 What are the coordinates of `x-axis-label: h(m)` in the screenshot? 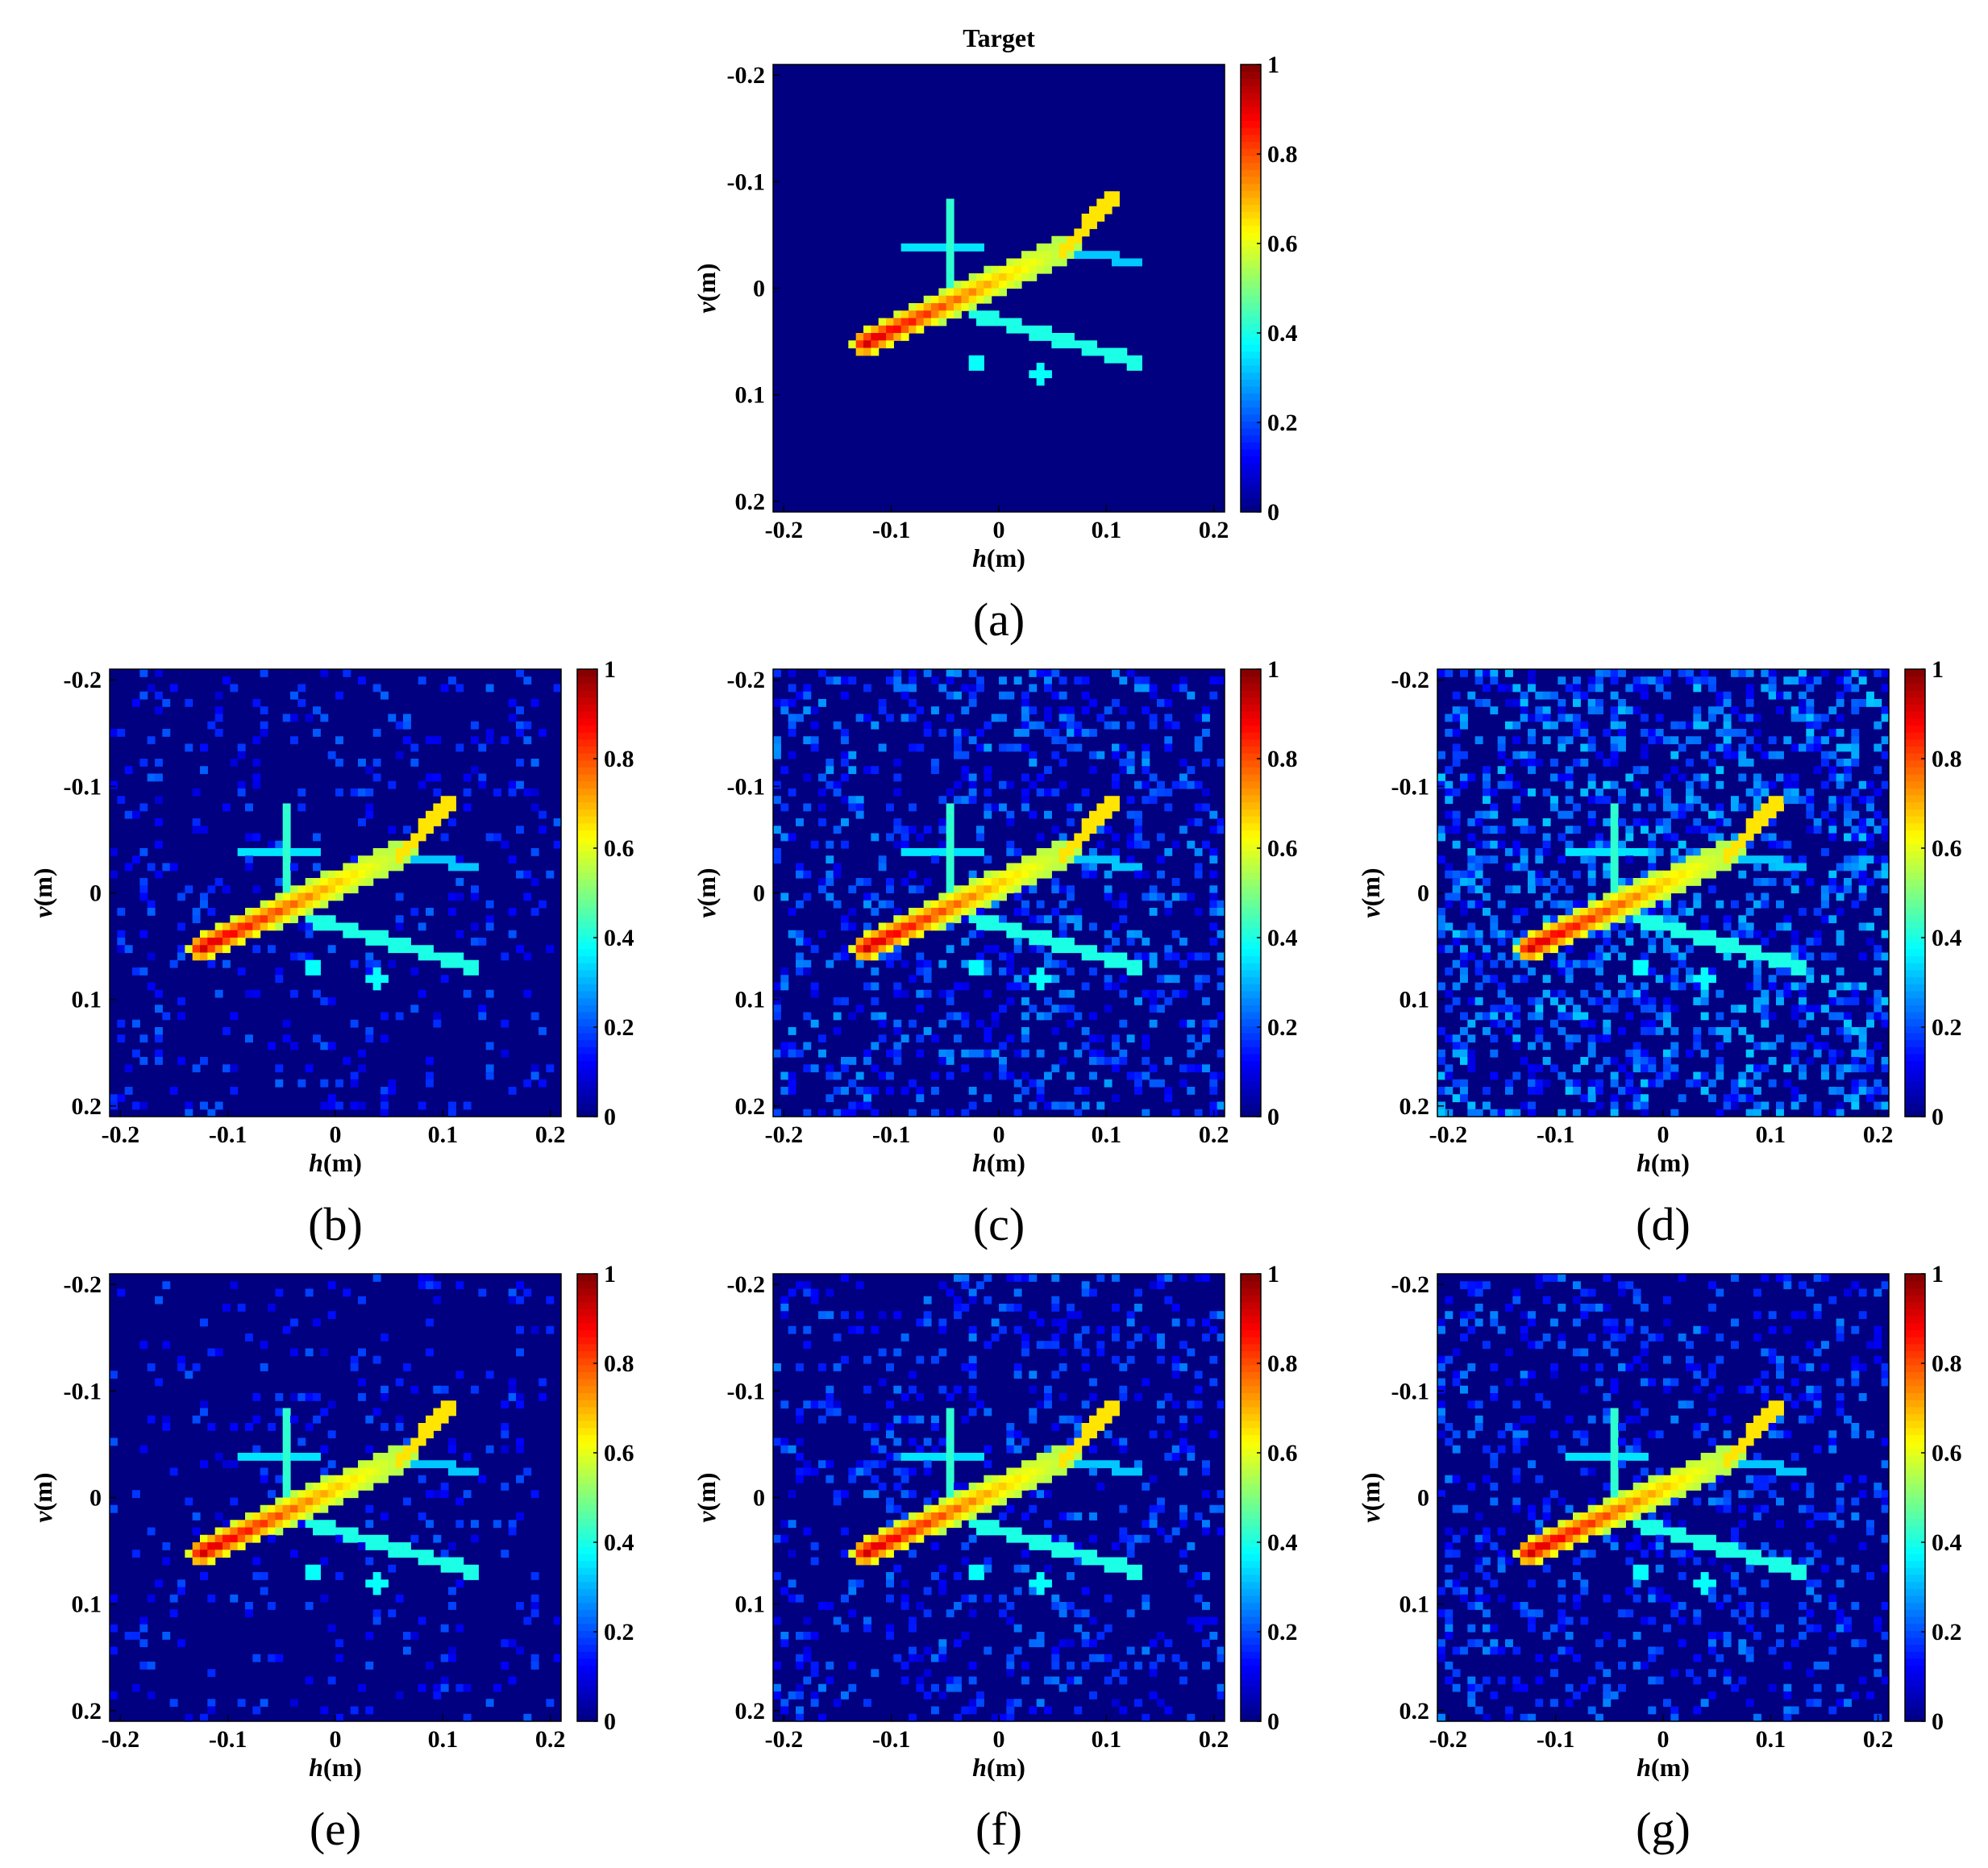 It's located at (335, 1767).